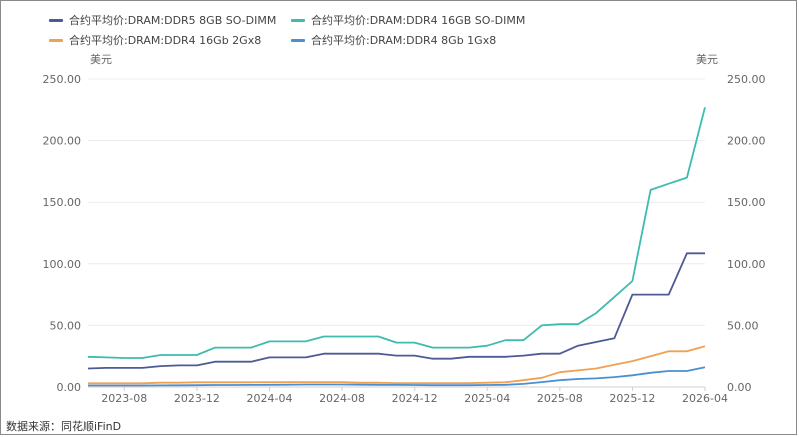  What do you see at coordinates (746, 202) in the screenshot?
I see `y-tick-label-right: 150.00` at bounding box center [746, 202].